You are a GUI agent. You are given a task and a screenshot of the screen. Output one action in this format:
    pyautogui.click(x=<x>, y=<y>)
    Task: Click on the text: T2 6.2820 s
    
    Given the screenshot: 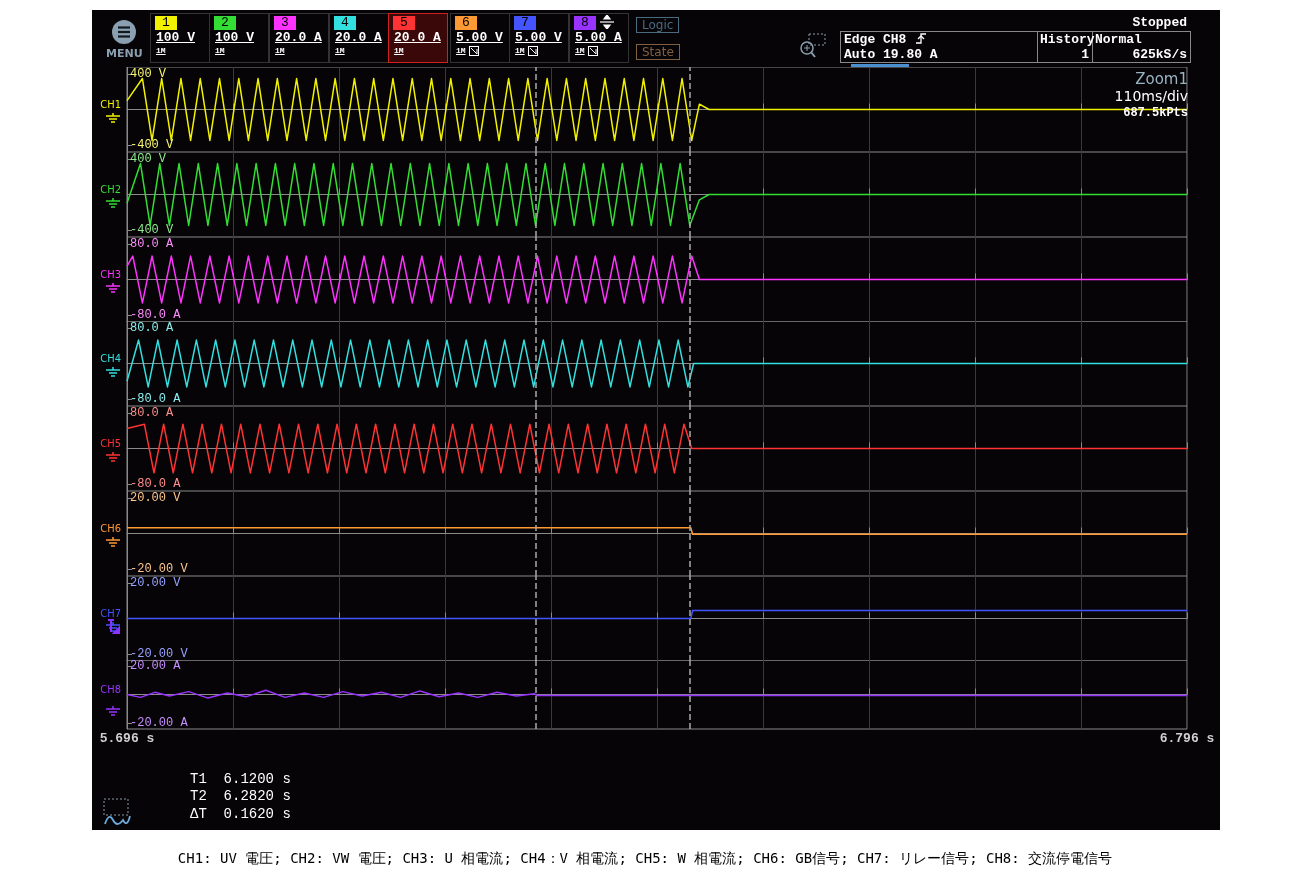 What is the action you would take?
    pyautogui.click(x=240, y=796)
    